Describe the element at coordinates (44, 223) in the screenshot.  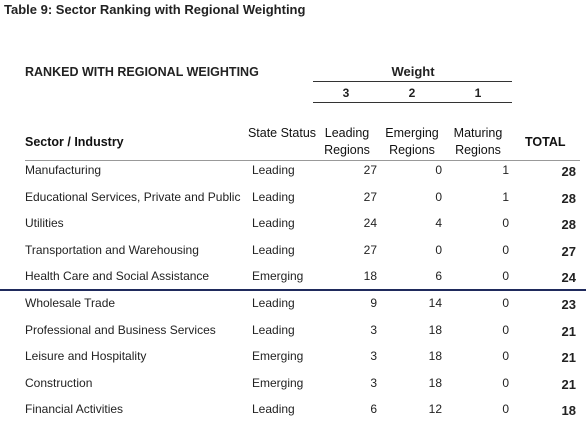
I see `sector-name: Utilities` at that location.